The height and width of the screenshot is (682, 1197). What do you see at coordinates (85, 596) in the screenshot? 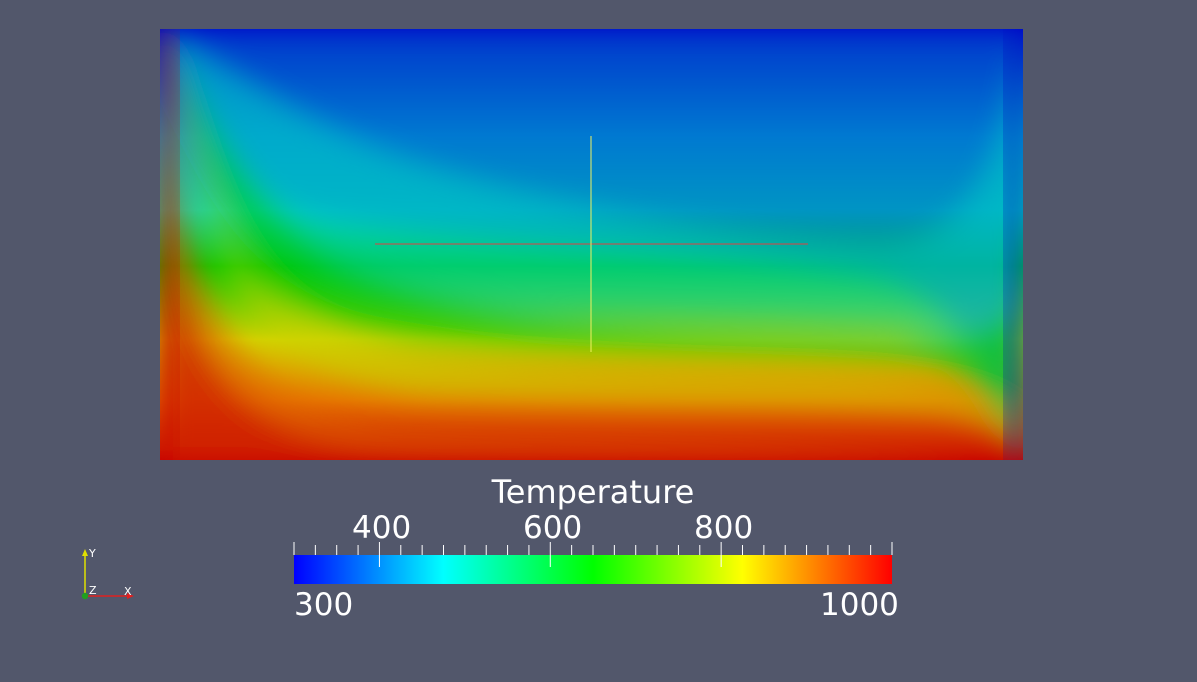
I see `z-axis-dot` at bounding box center [85, 596].